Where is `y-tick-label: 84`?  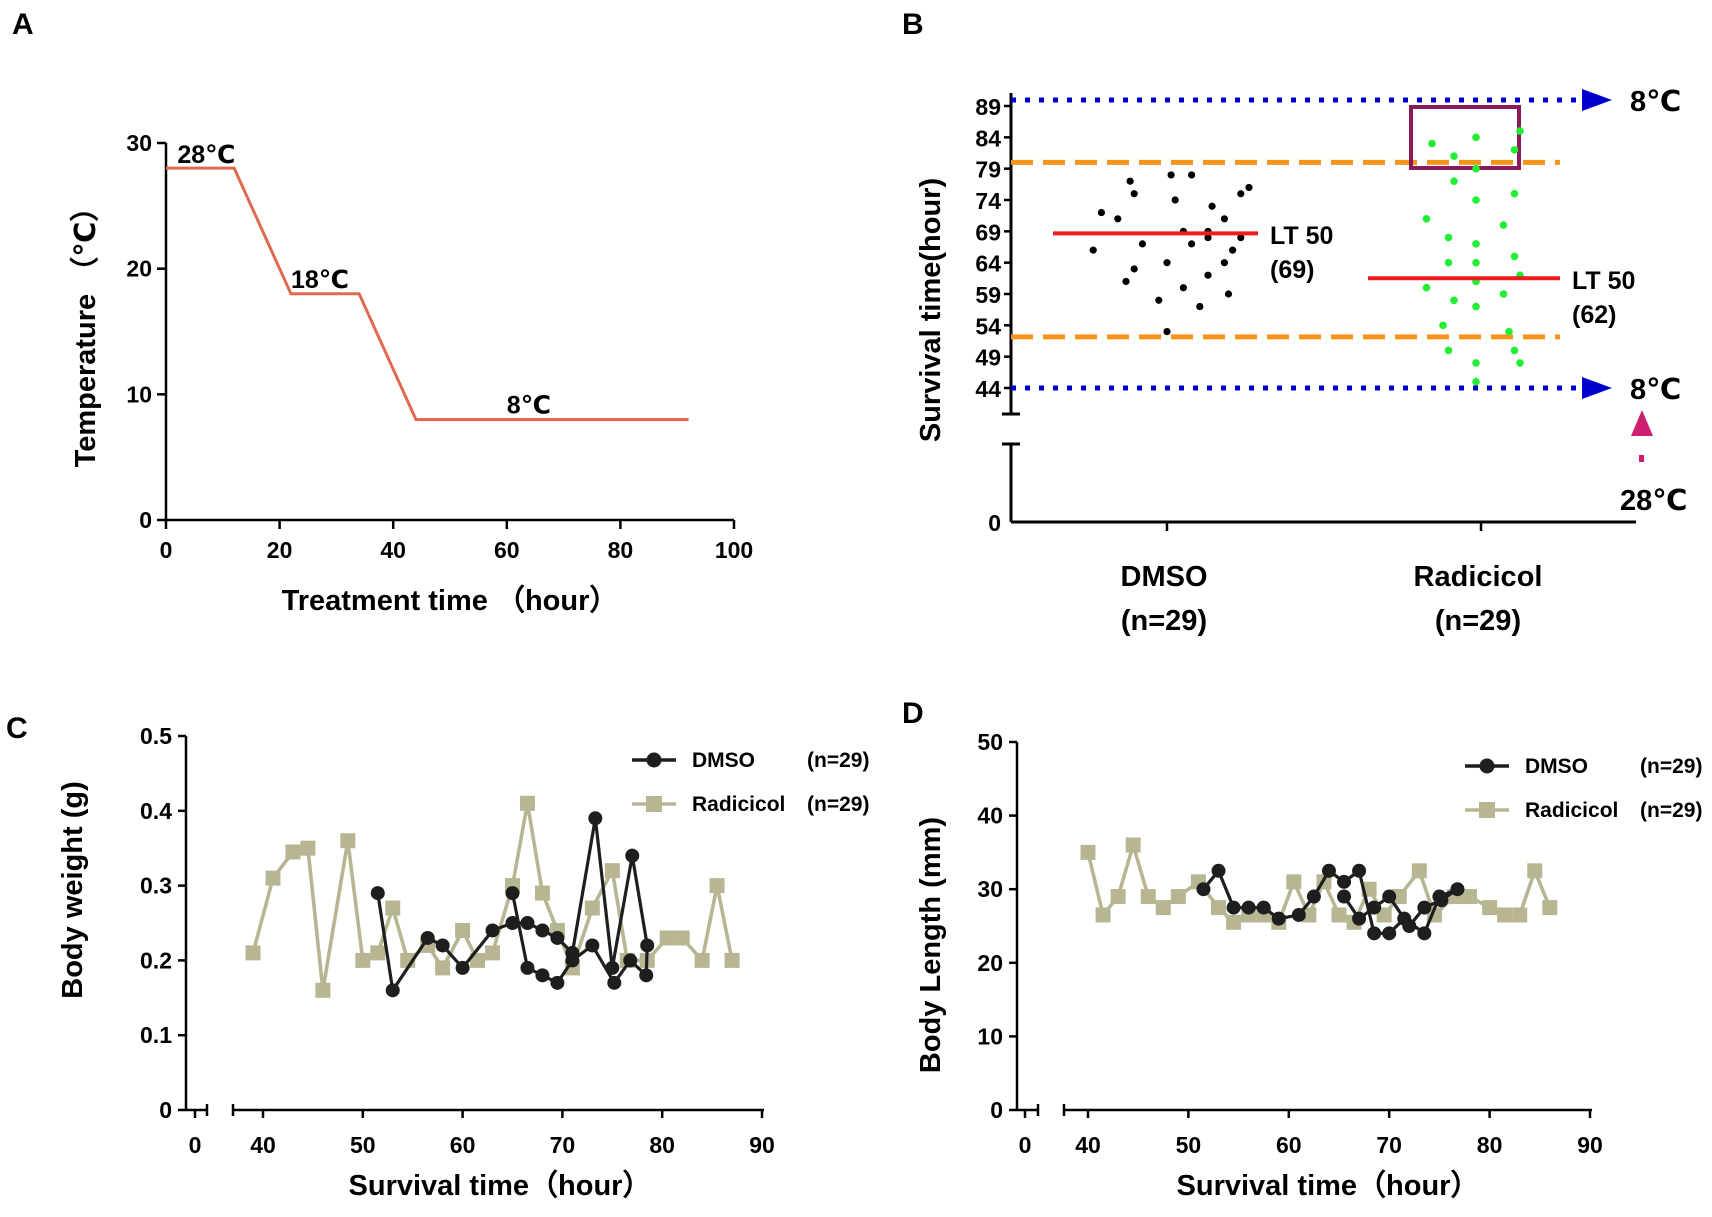 y-tick-label: 84 is located at coordinates (988, 138).